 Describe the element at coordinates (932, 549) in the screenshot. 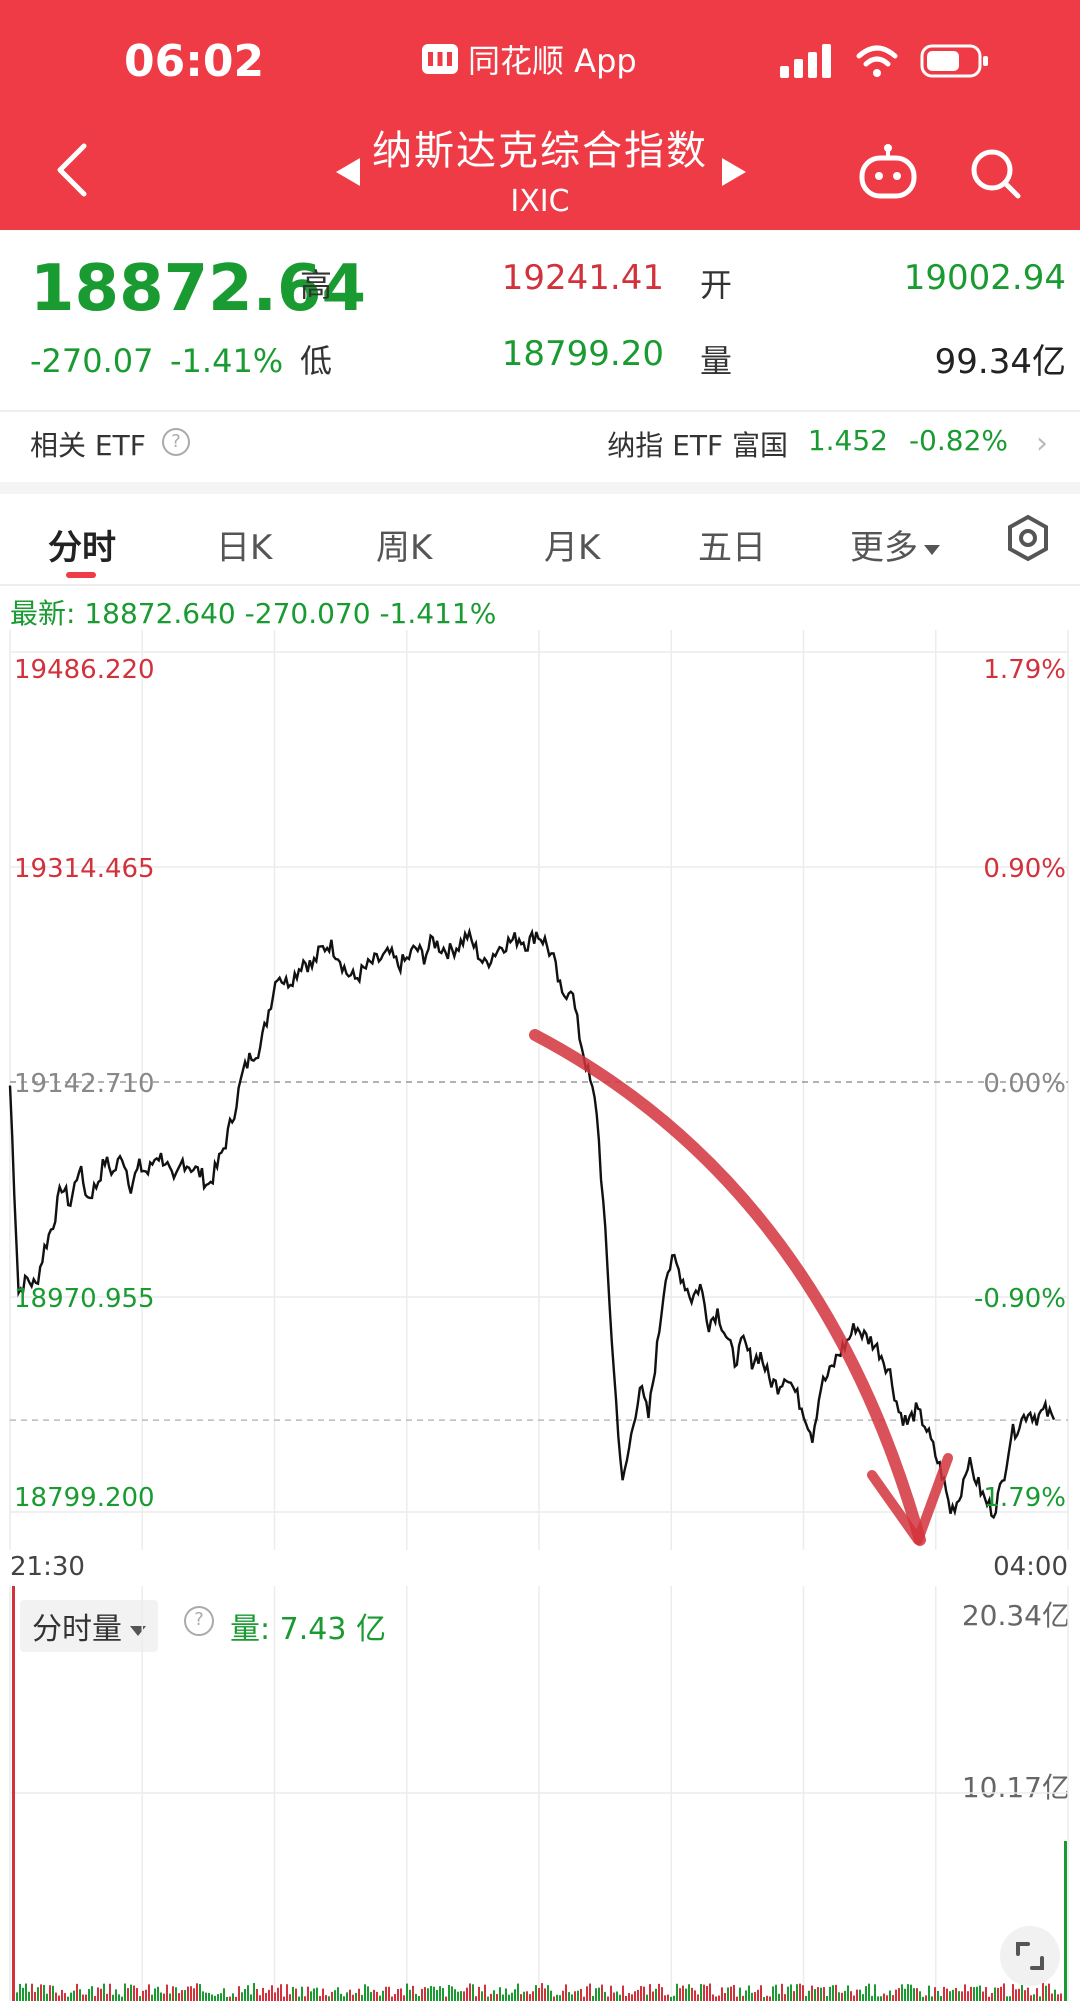

I see `caret-down-icon` at that location.